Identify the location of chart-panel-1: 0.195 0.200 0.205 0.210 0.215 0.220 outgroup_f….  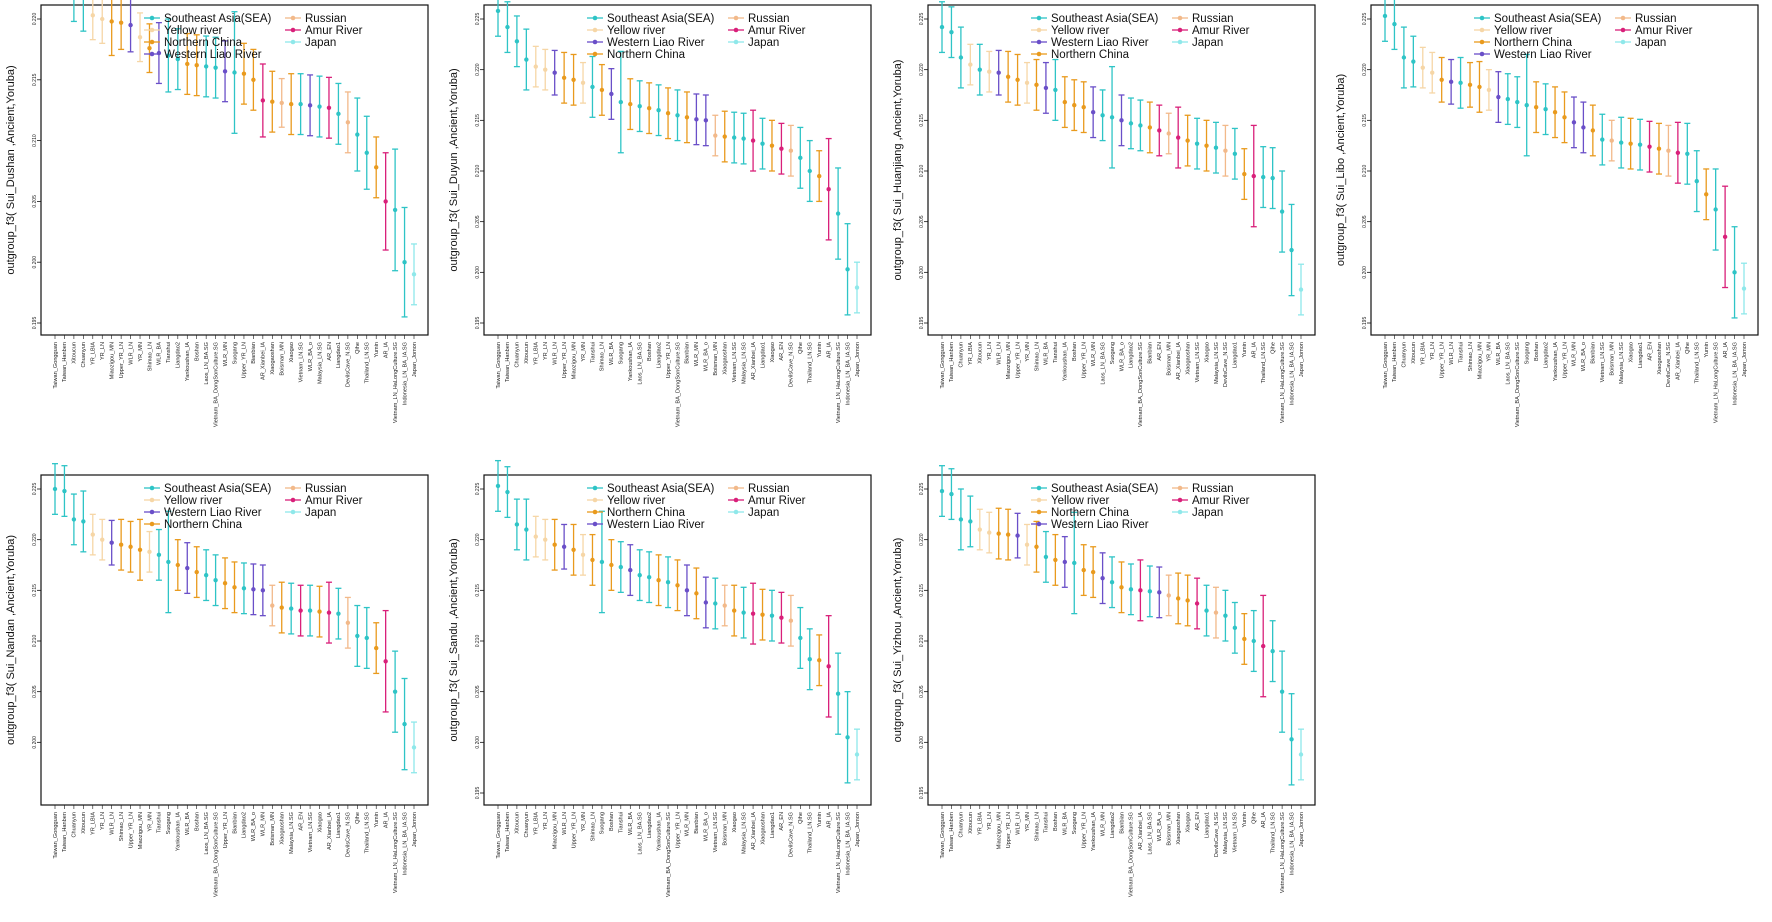
(217, 213).